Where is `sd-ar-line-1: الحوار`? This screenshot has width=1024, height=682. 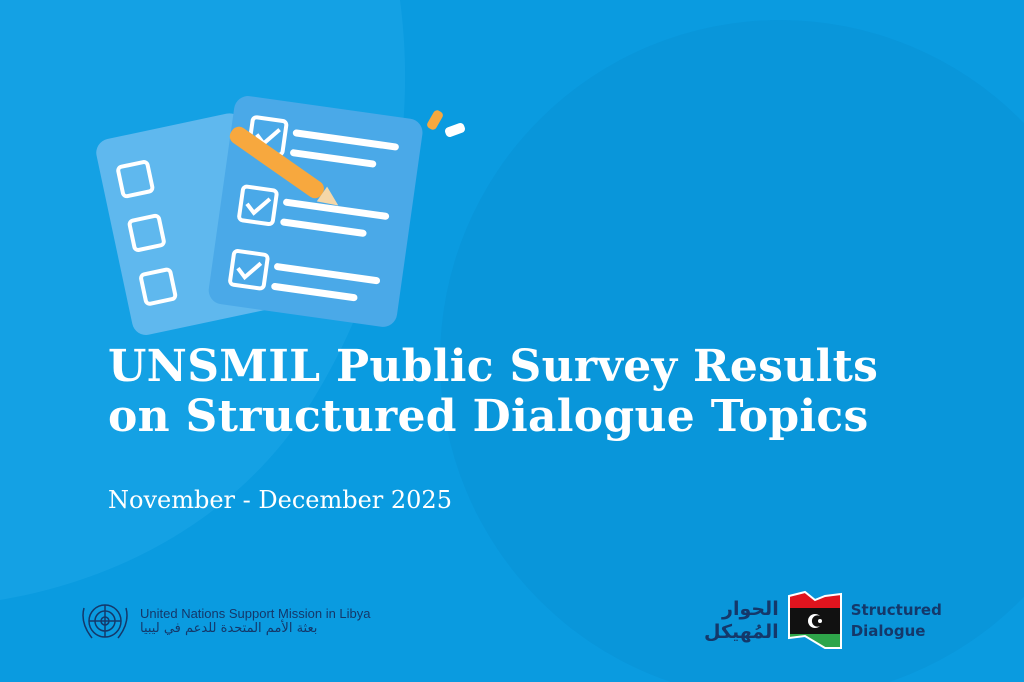
sd-ar-line-1: الحوار is located at coordinates (750, 609).